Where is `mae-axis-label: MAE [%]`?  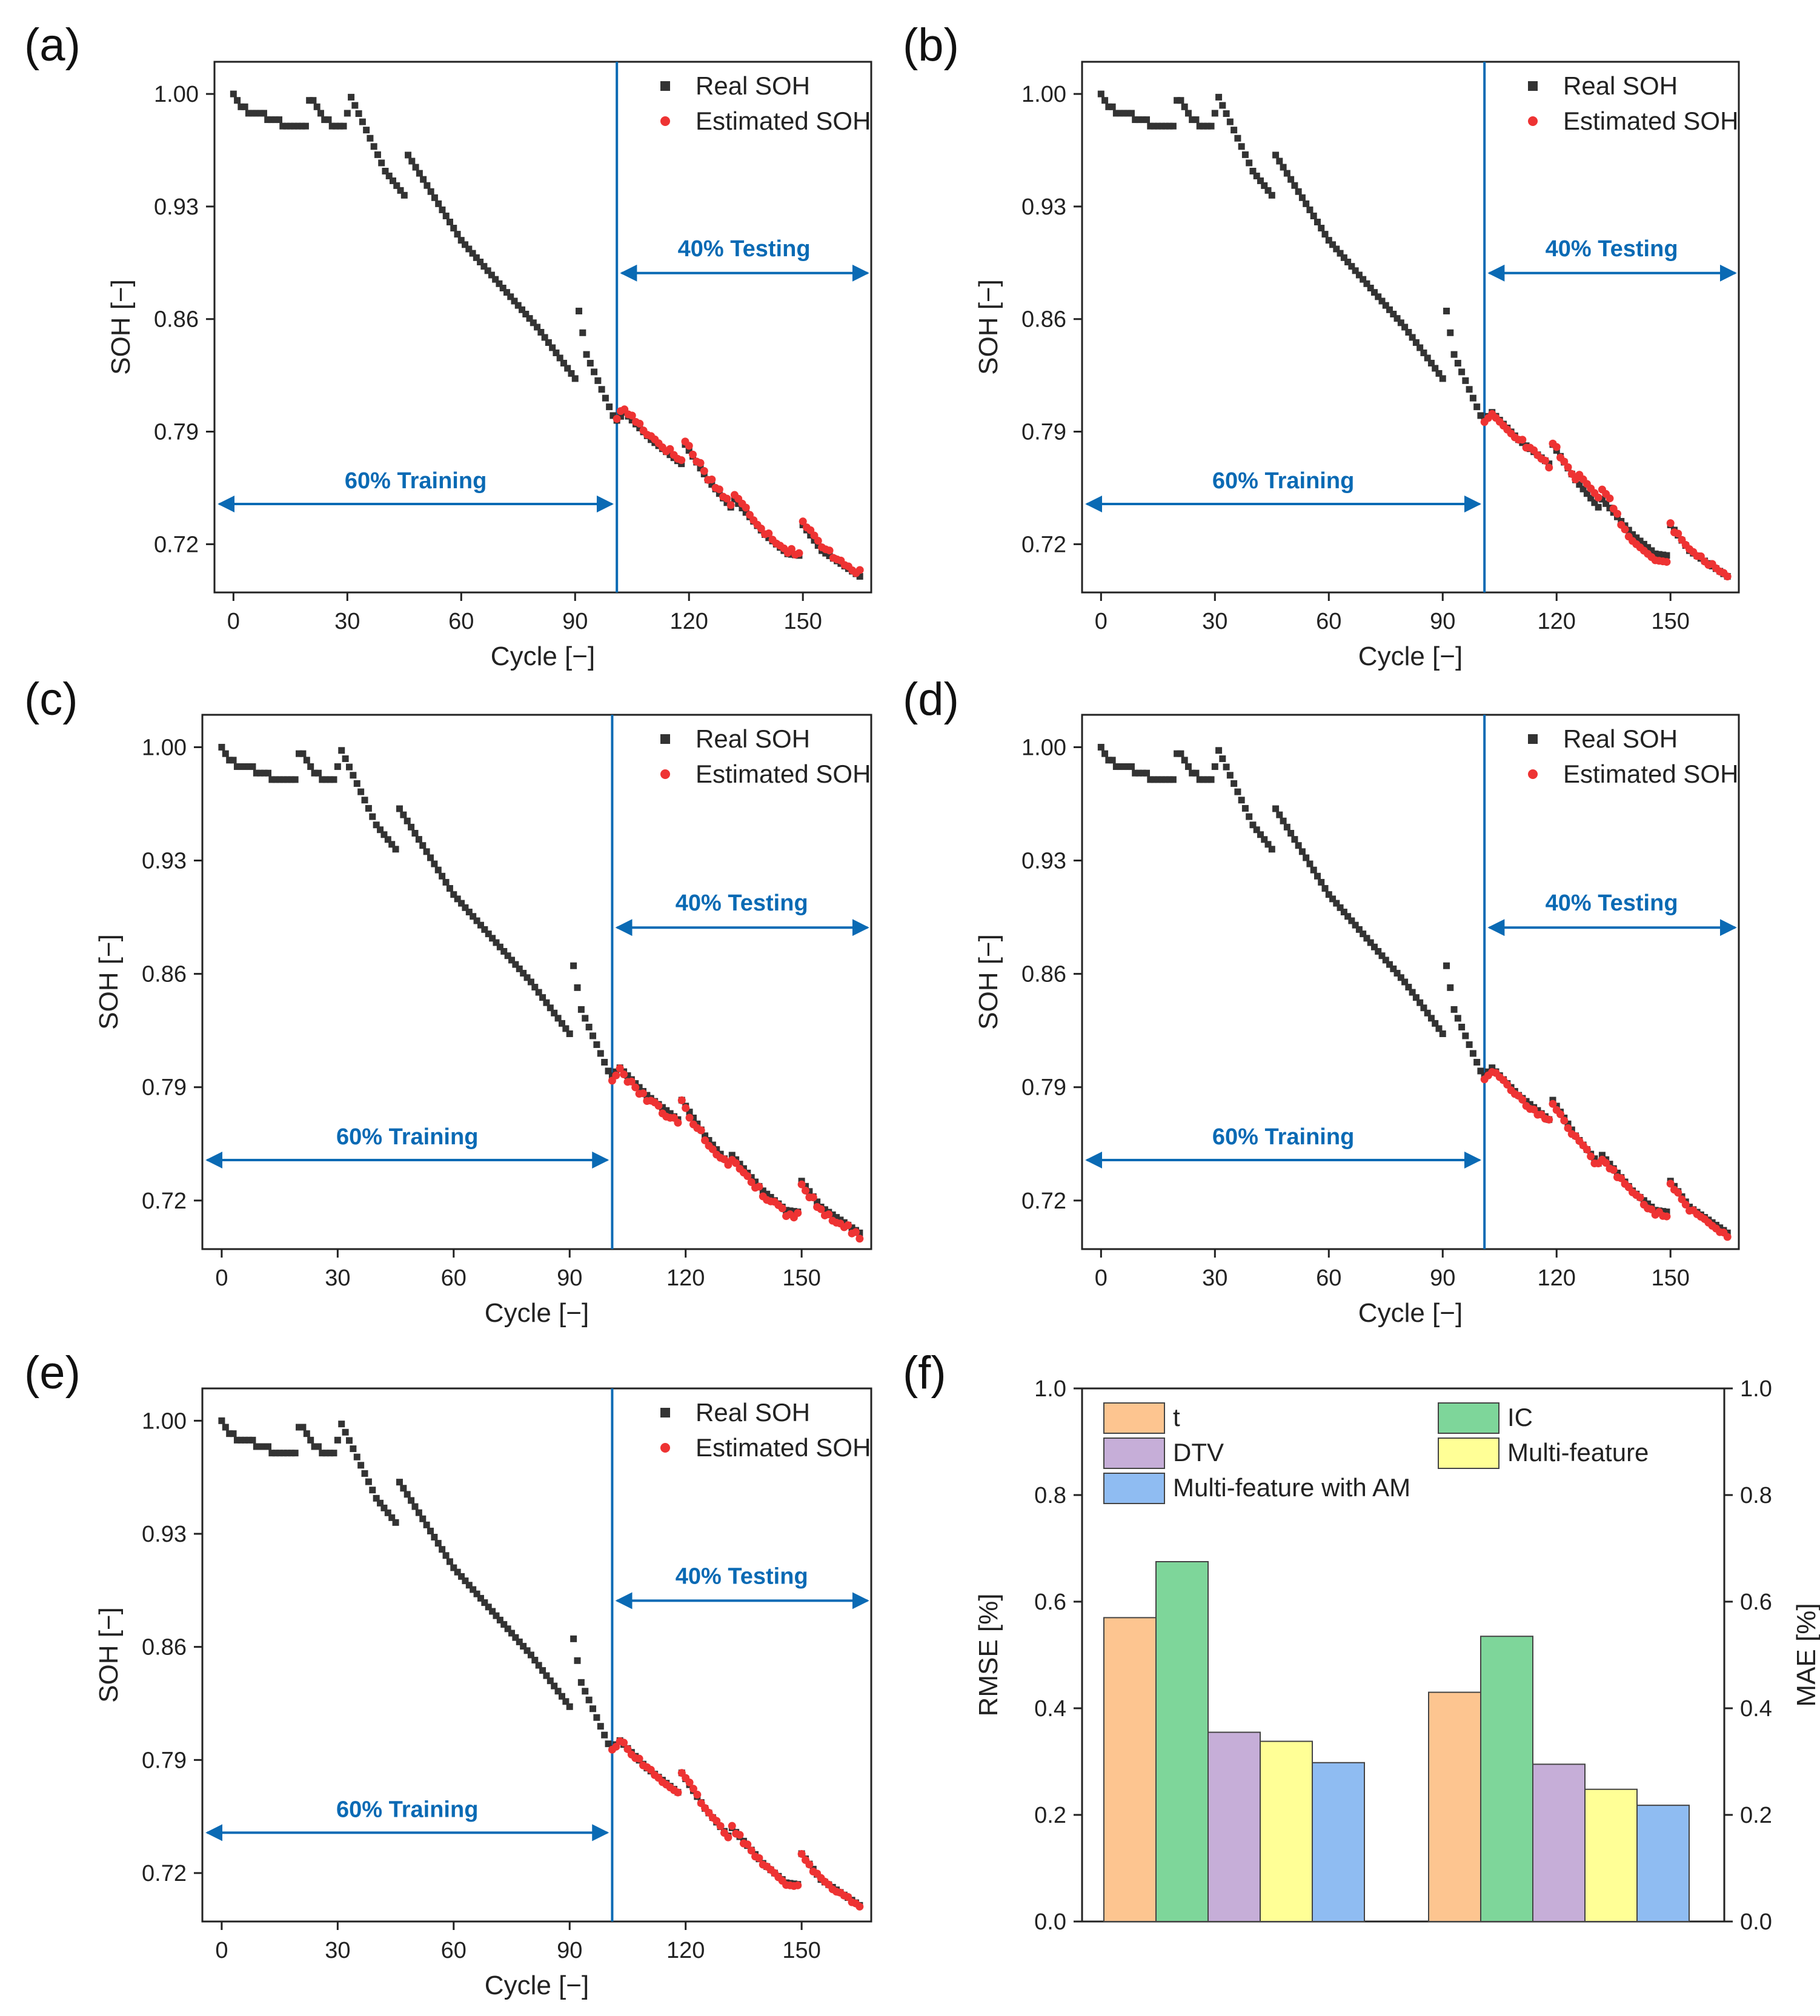
mae-axis-label: MAE [%] is located at coordinates (1806, 1654).